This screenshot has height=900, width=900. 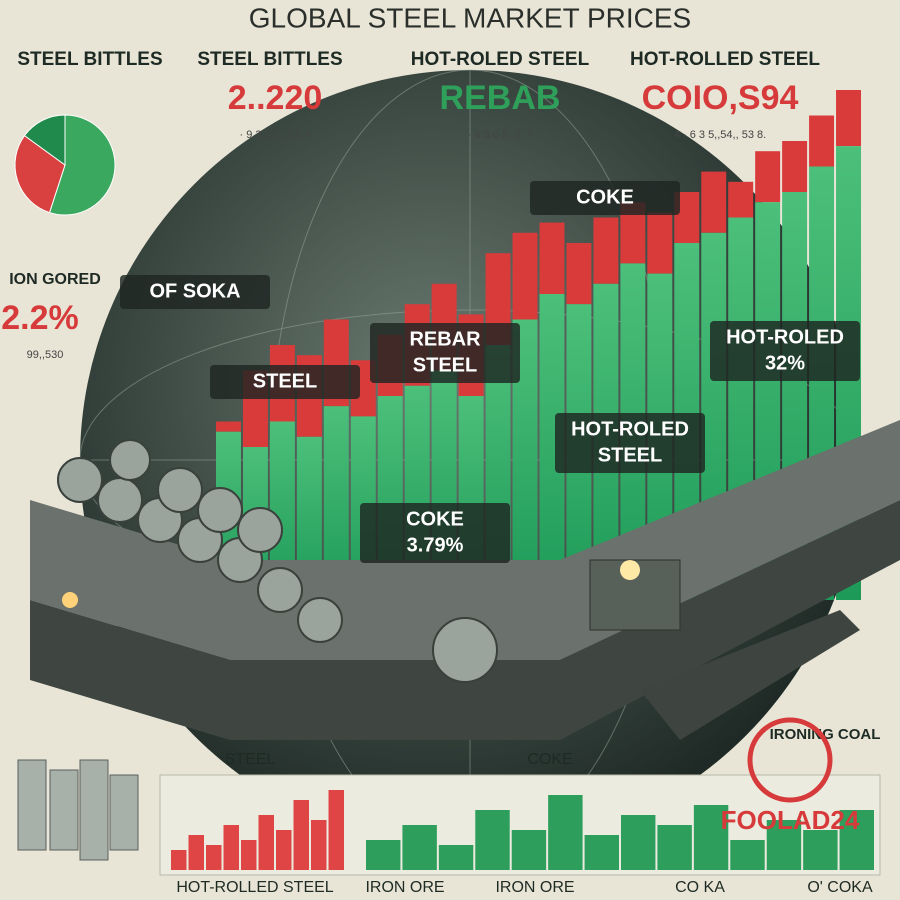 What do you see at coordinates (435, 545) in the screenshot?
I see `callout-text: 3.79%` at bounding box center [435, 545].